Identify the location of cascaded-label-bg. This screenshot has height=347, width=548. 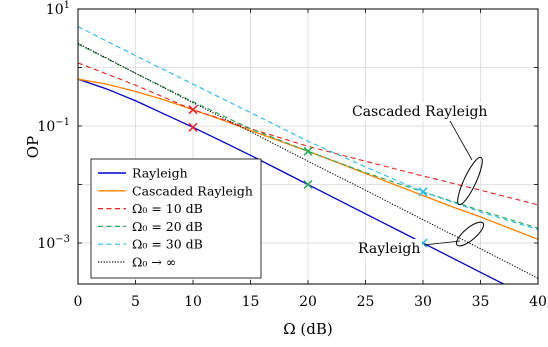
(418, 111).